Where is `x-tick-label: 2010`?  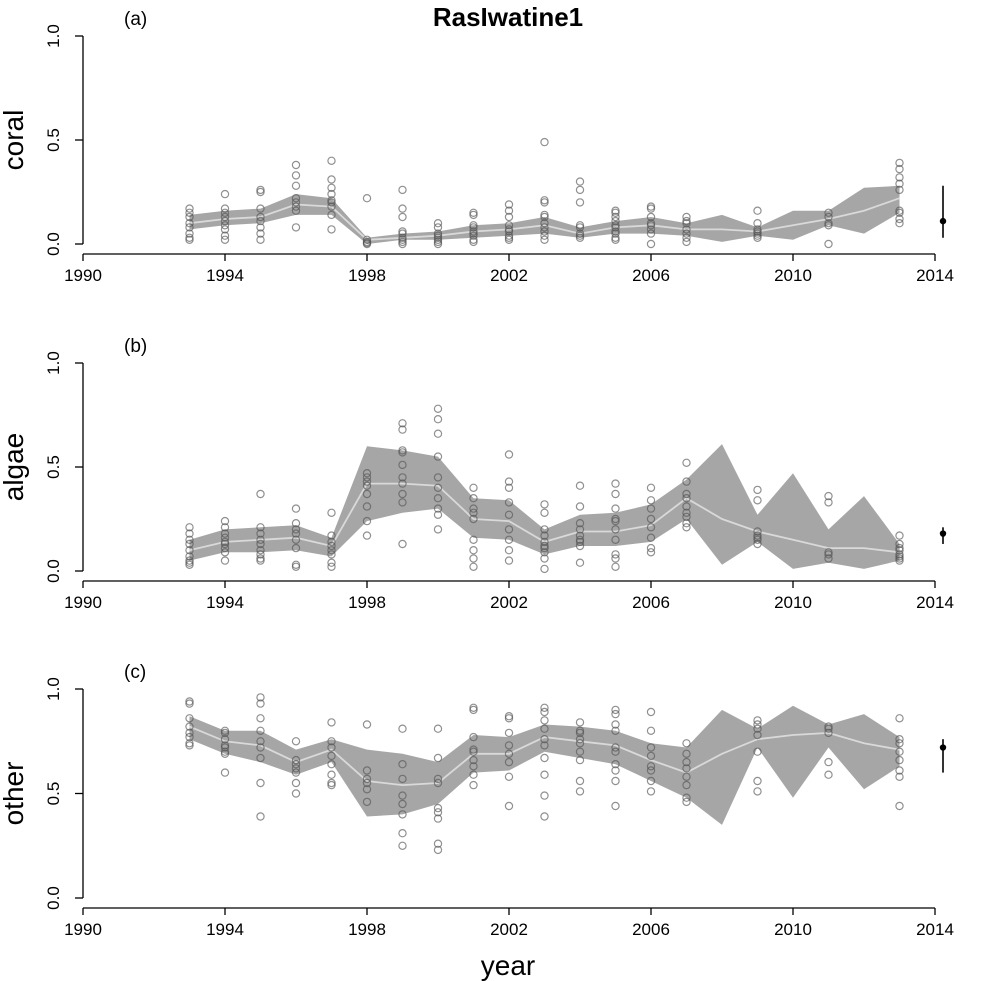 x-tick-label: 2010 is located at coordinates (793, 929).